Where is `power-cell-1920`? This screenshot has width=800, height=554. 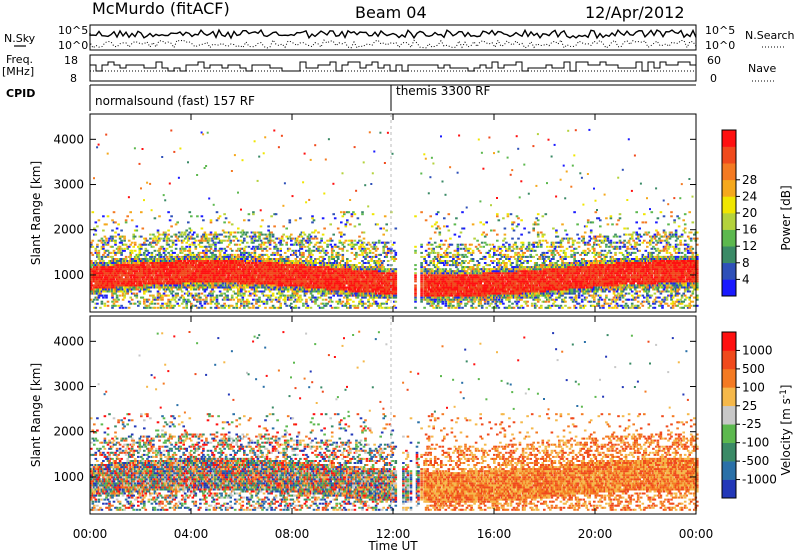
power-cell-1920 is located at coordinates (212, 263).